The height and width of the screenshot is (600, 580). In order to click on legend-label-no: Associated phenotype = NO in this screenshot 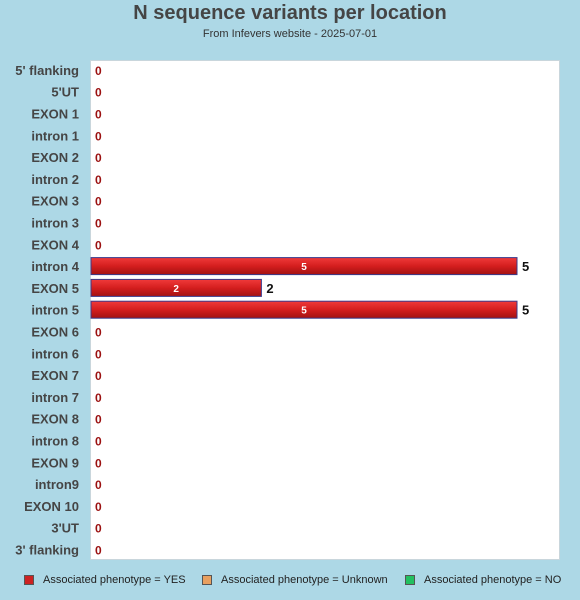, I will do `click(493, 580)`.